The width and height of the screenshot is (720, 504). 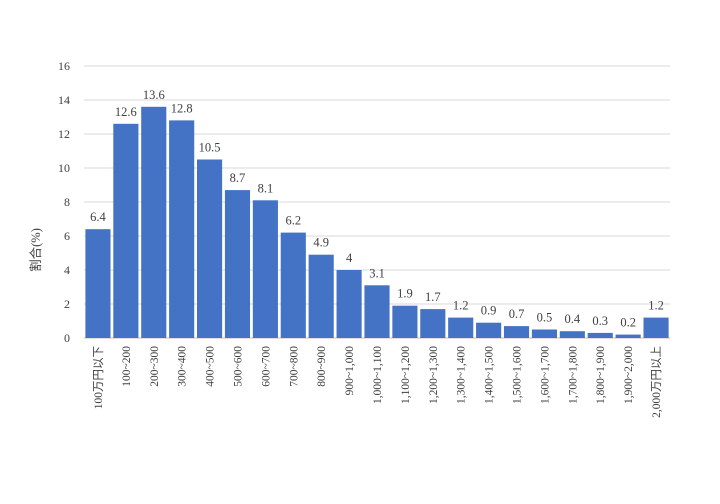 I want to click on y-tick-label: 8, so click(x=67, y=202).